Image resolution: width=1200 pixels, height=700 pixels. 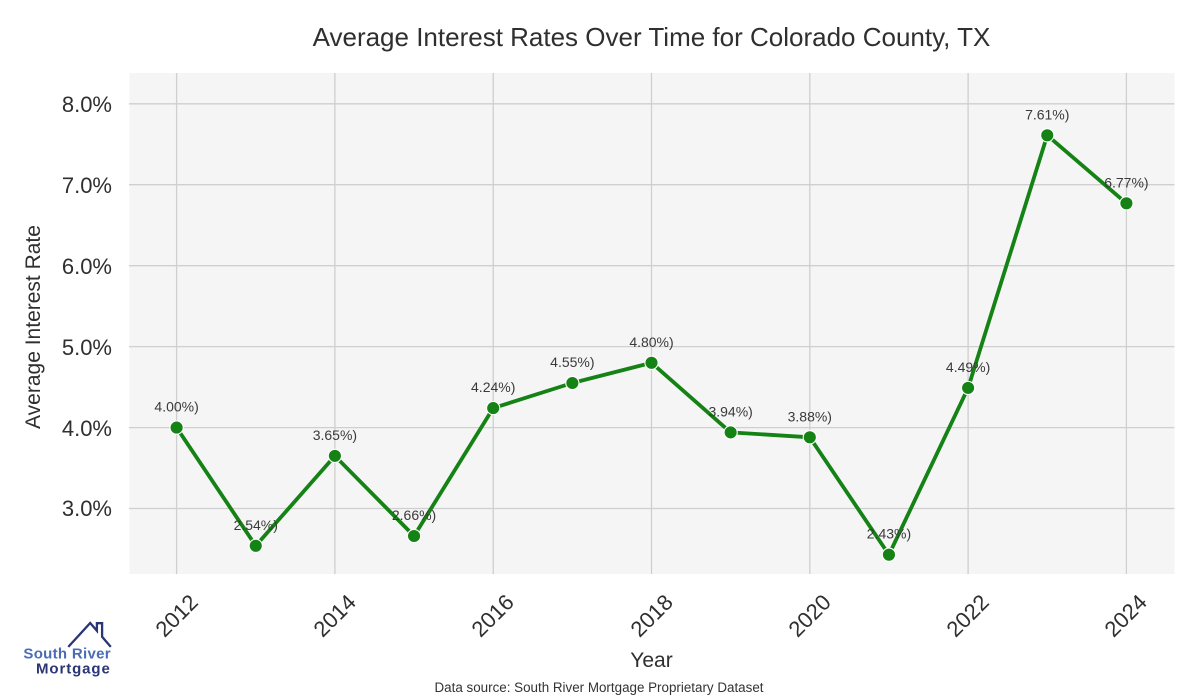 I want to click on svg-text: 3.65%), so click(x=335, y=435).